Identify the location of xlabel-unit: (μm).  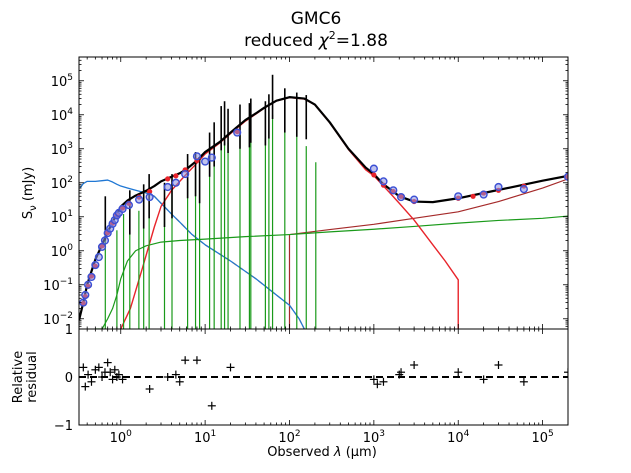
(359, 452).